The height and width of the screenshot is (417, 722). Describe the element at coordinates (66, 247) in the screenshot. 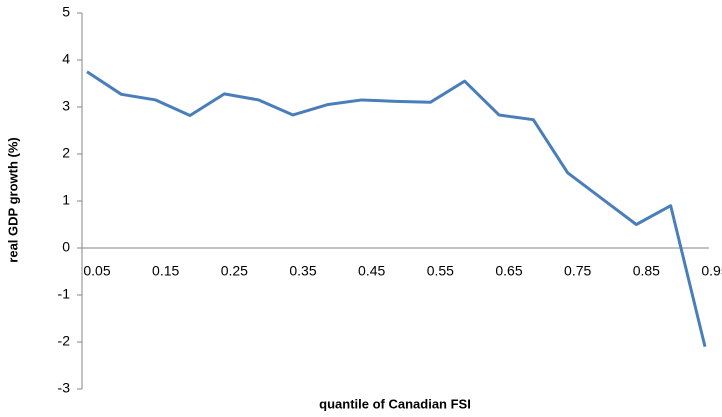

I see `y-tick-label: 0` at that location.